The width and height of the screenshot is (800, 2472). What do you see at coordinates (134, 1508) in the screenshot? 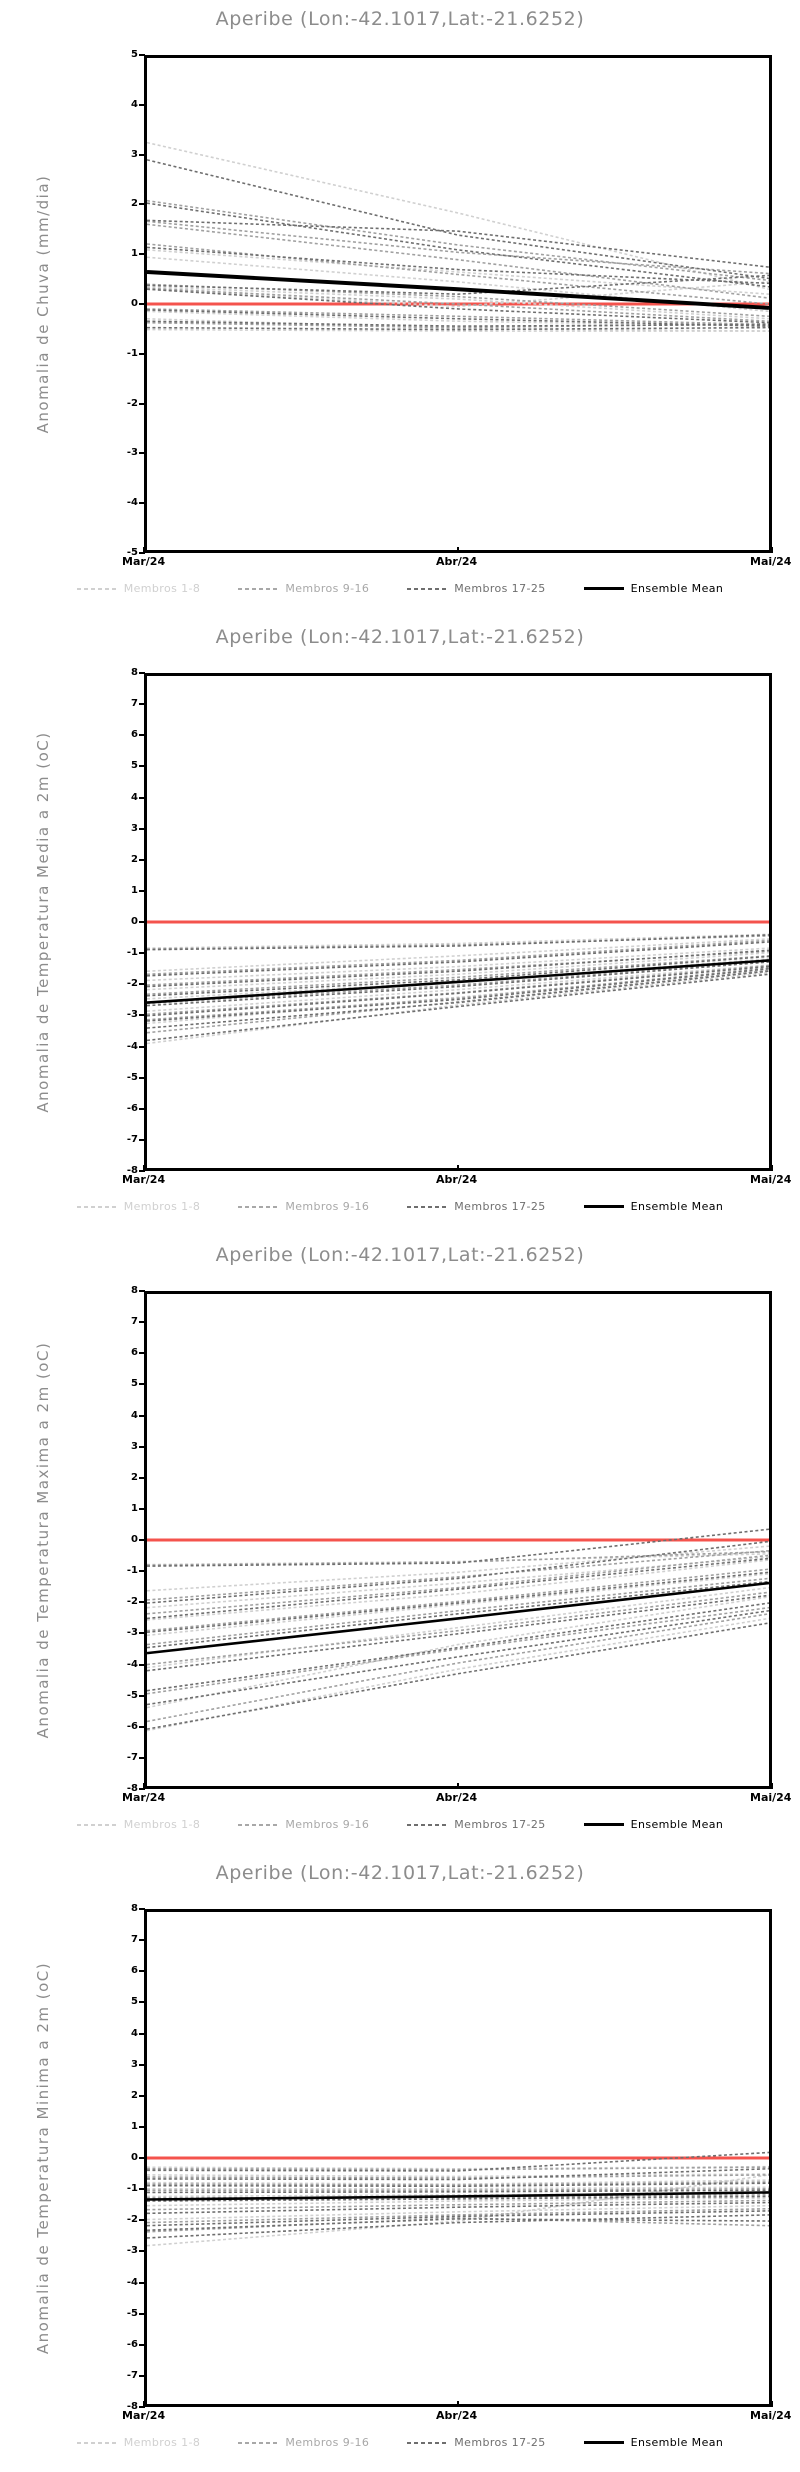
I see `y-tick-label: 1` at bounding box center [134, 1508].